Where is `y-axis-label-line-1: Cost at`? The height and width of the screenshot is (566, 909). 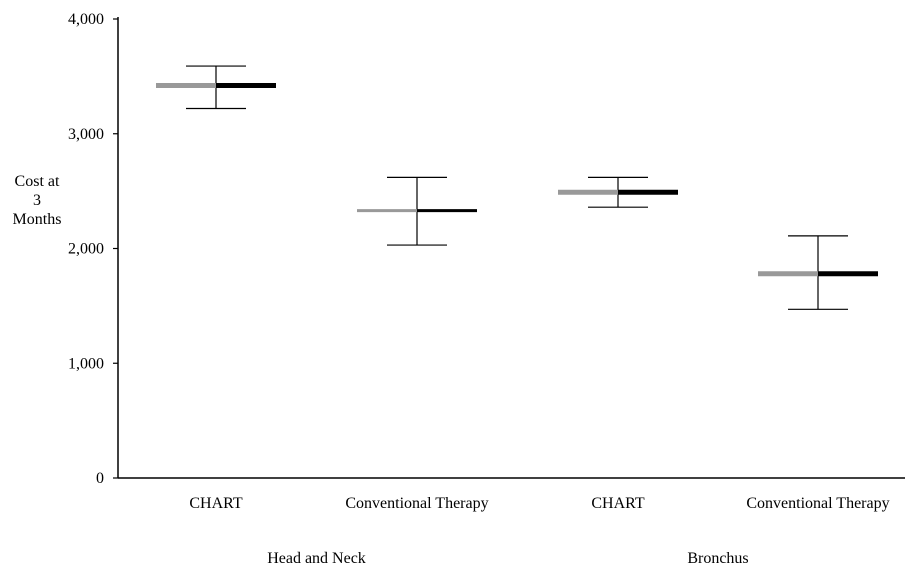
y-axis-label-line-1: Cost at is located at coordinates (37, 181).